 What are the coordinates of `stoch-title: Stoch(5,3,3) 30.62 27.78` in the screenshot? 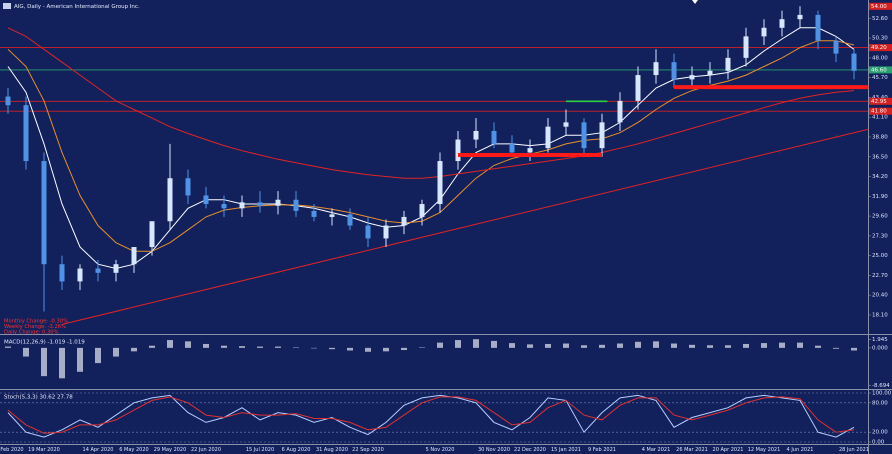 It's located at (38, 398).